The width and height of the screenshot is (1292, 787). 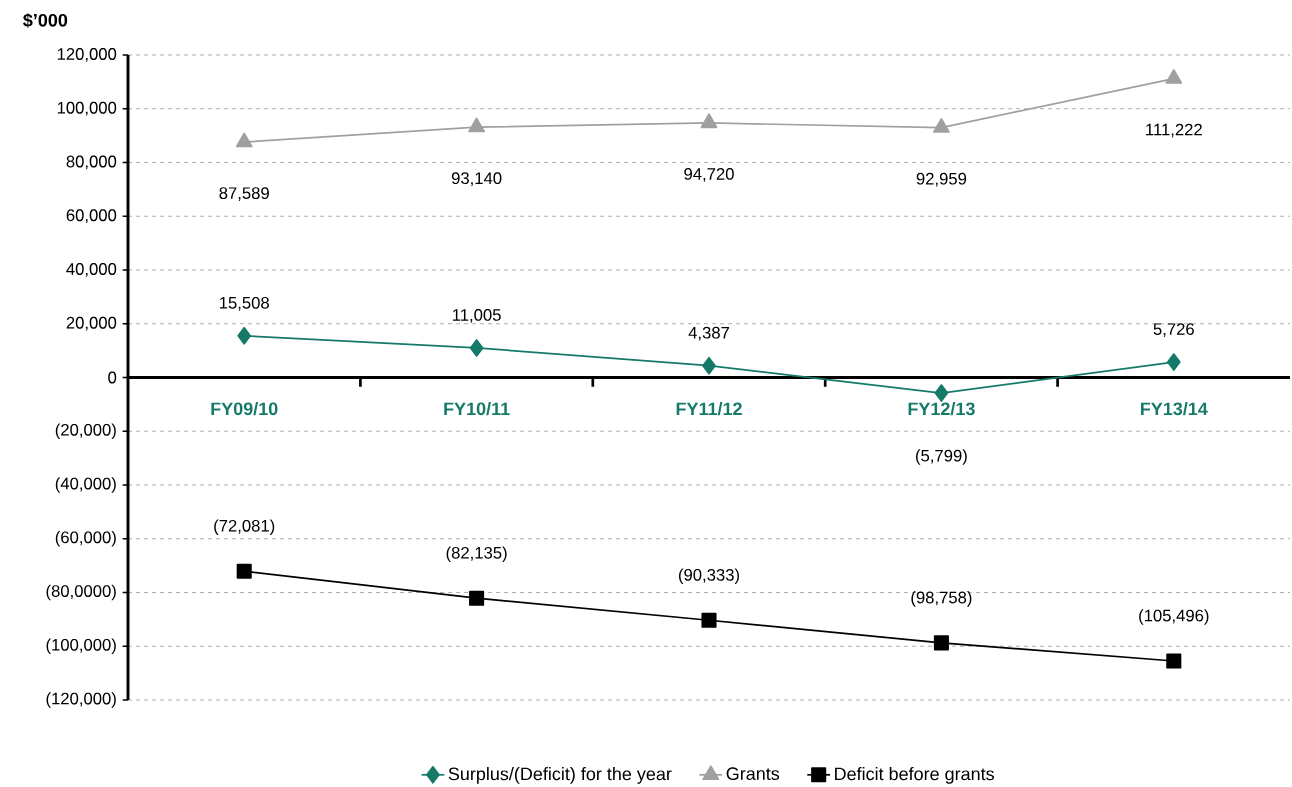 What do you see at coordinates (244, 303) in the screenshot?
I see `data-label: 15,508` at bounding box center [244, 303].